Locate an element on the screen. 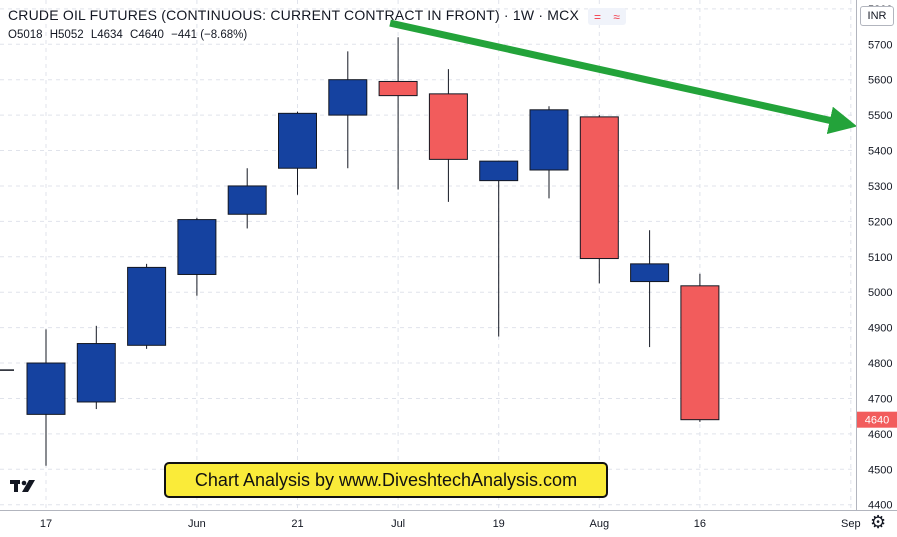 This screenshot has width=897, height=537. last-price-label: 4640 is located at coordinates (877, 421).